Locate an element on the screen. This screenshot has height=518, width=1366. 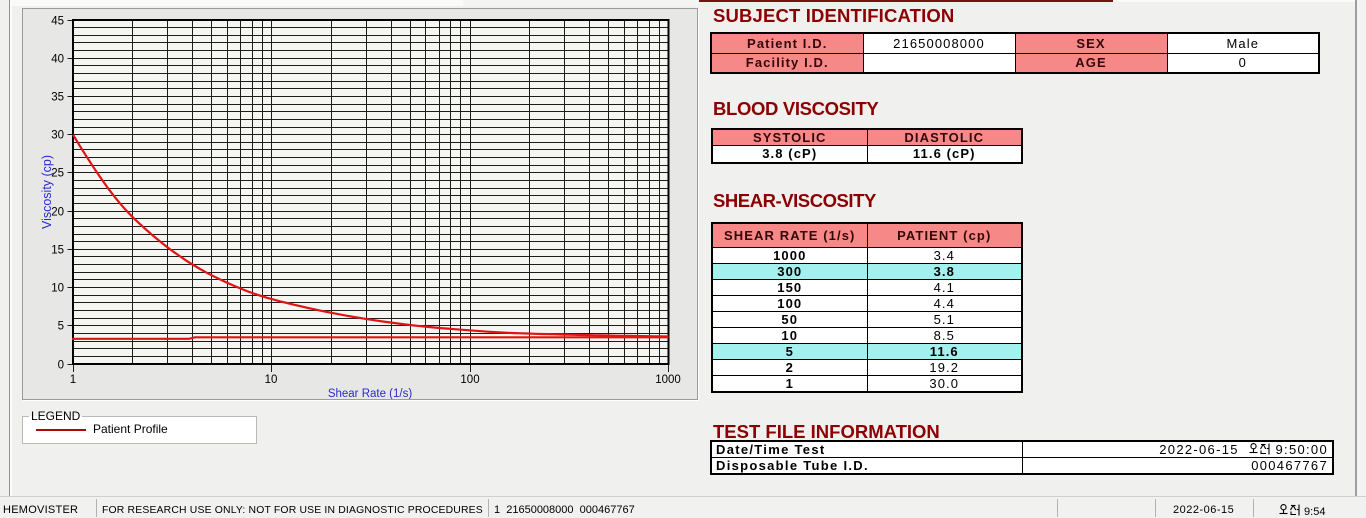
svg-text: 40 is located at coordinates (57, 60).